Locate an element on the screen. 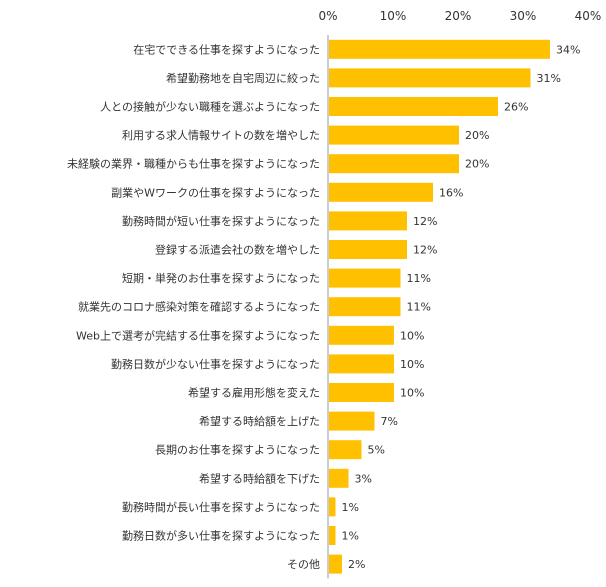  x-tick-label: 10% is located at coordinates (393, 16).